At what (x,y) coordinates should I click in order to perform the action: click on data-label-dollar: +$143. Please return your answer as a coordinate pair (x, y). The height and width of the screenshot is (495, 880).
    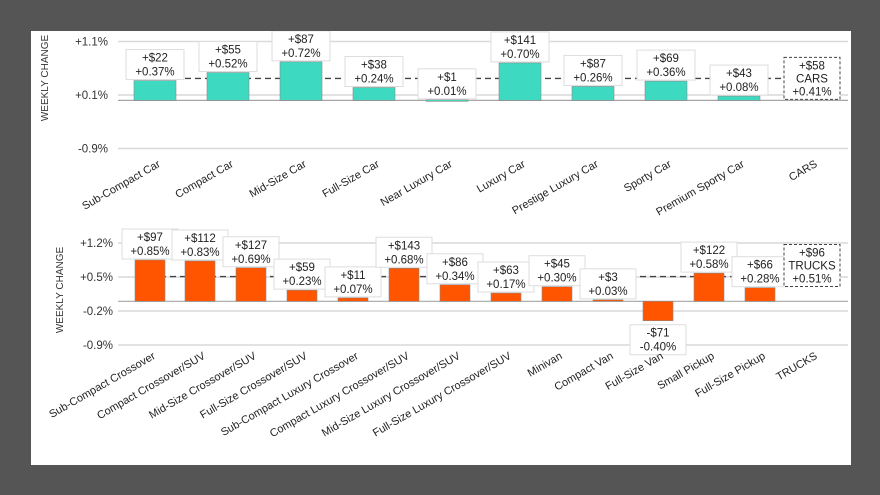
    Looking at the image, I should click on (404, 246).